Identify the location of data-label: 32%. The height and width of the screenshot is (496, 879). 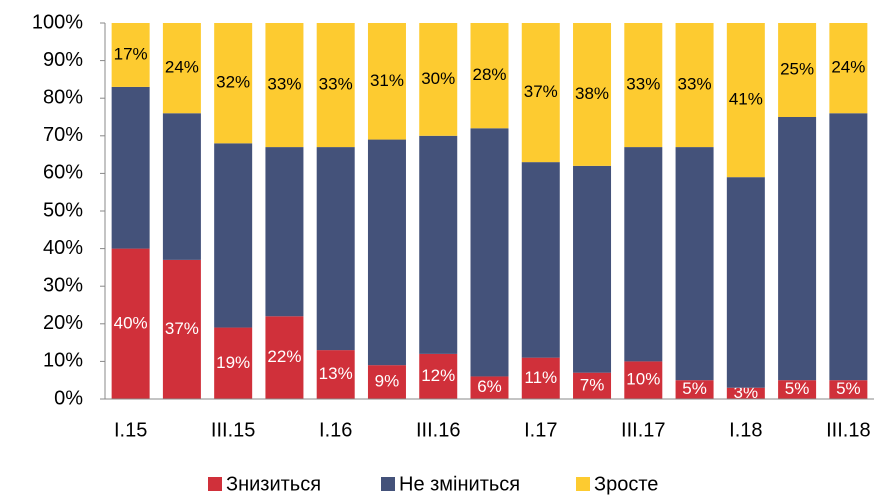
(233, 82).